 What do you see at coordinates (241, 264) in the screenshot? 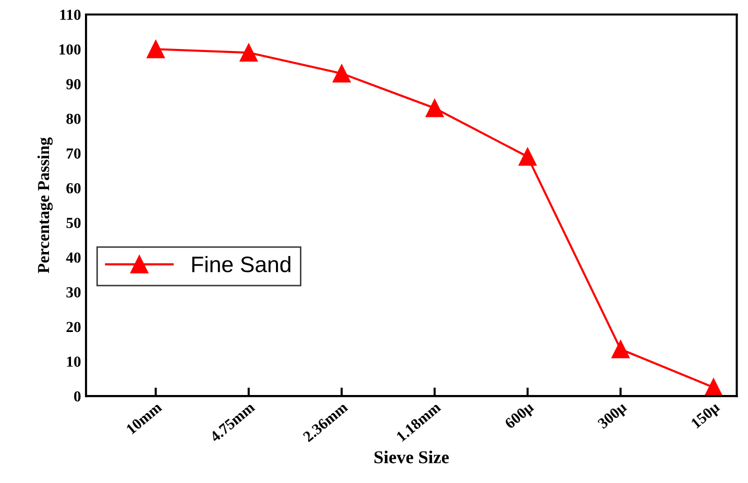
I see `legend-label: Fine Sand` at bounding box center [241, 264].